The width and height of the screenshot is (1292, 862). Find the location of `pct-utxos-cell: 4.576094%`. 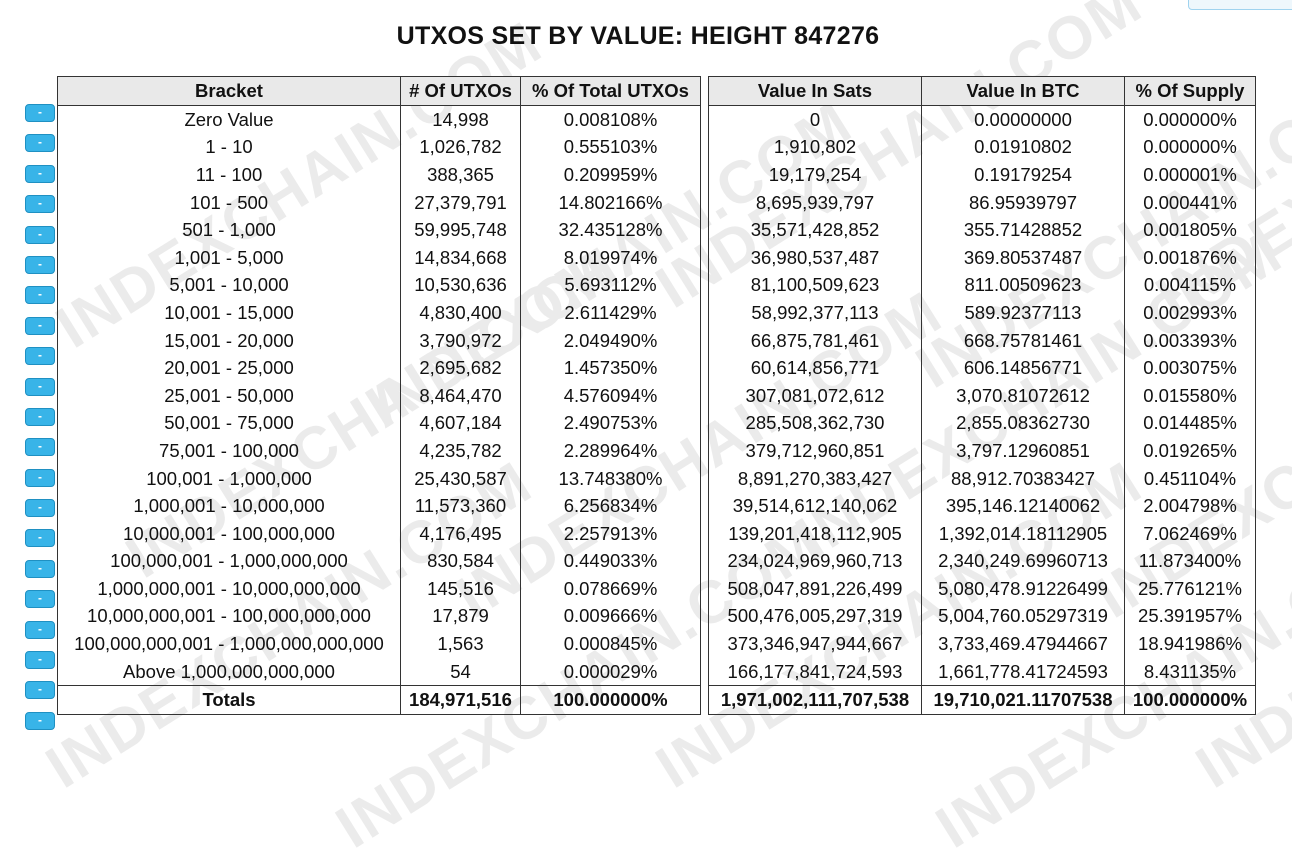

pct-utxos-cell: 4.576094% is located at coordinates (610, 395).